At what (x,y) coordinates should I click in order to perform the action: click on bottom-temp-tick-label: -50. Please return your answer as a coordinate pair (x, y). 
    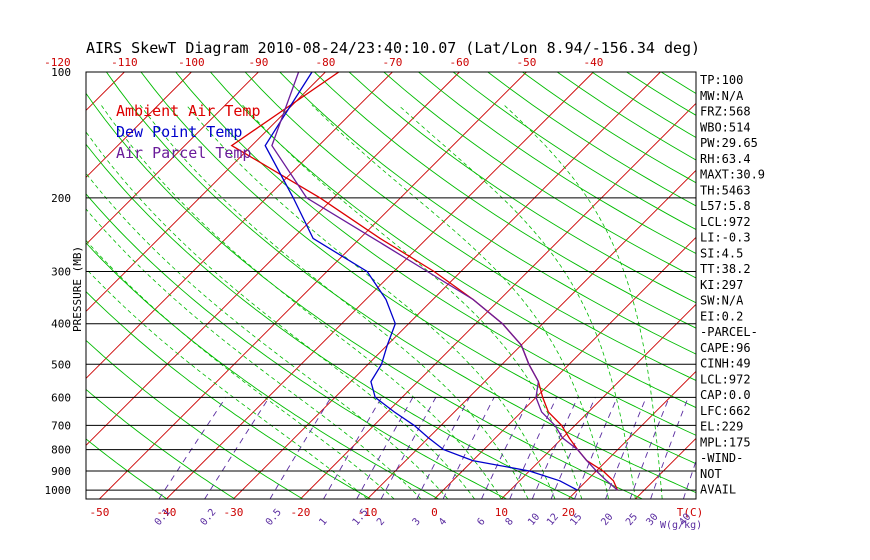
    Looking at the image, I should click on (99, 512).